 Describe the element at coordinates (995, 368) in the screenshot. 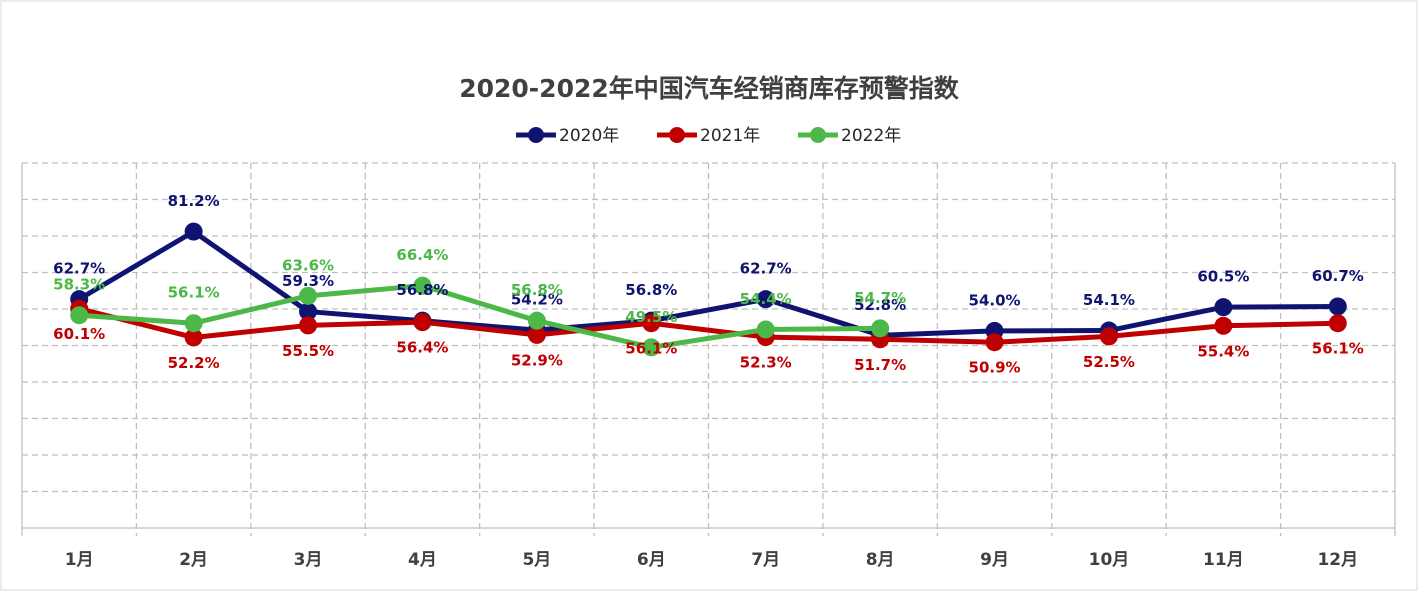

I see `data-label: 50.9%` at that location.